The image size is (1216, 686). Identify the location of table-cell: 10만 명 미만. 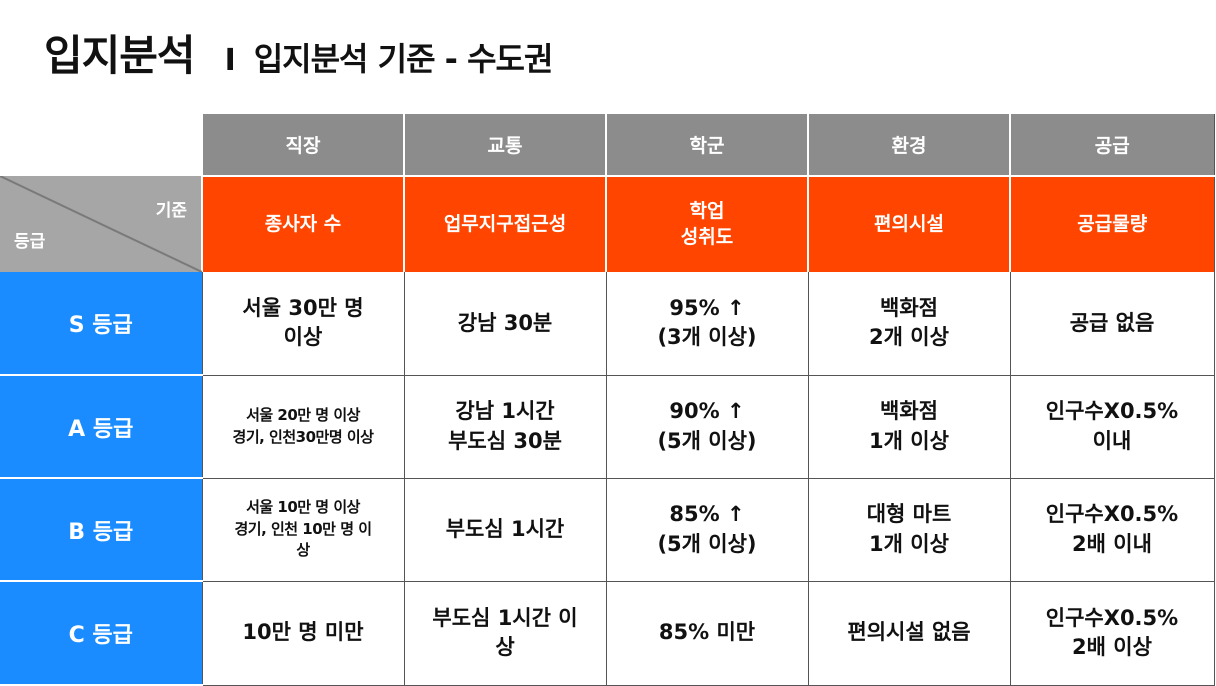
(302, 633).